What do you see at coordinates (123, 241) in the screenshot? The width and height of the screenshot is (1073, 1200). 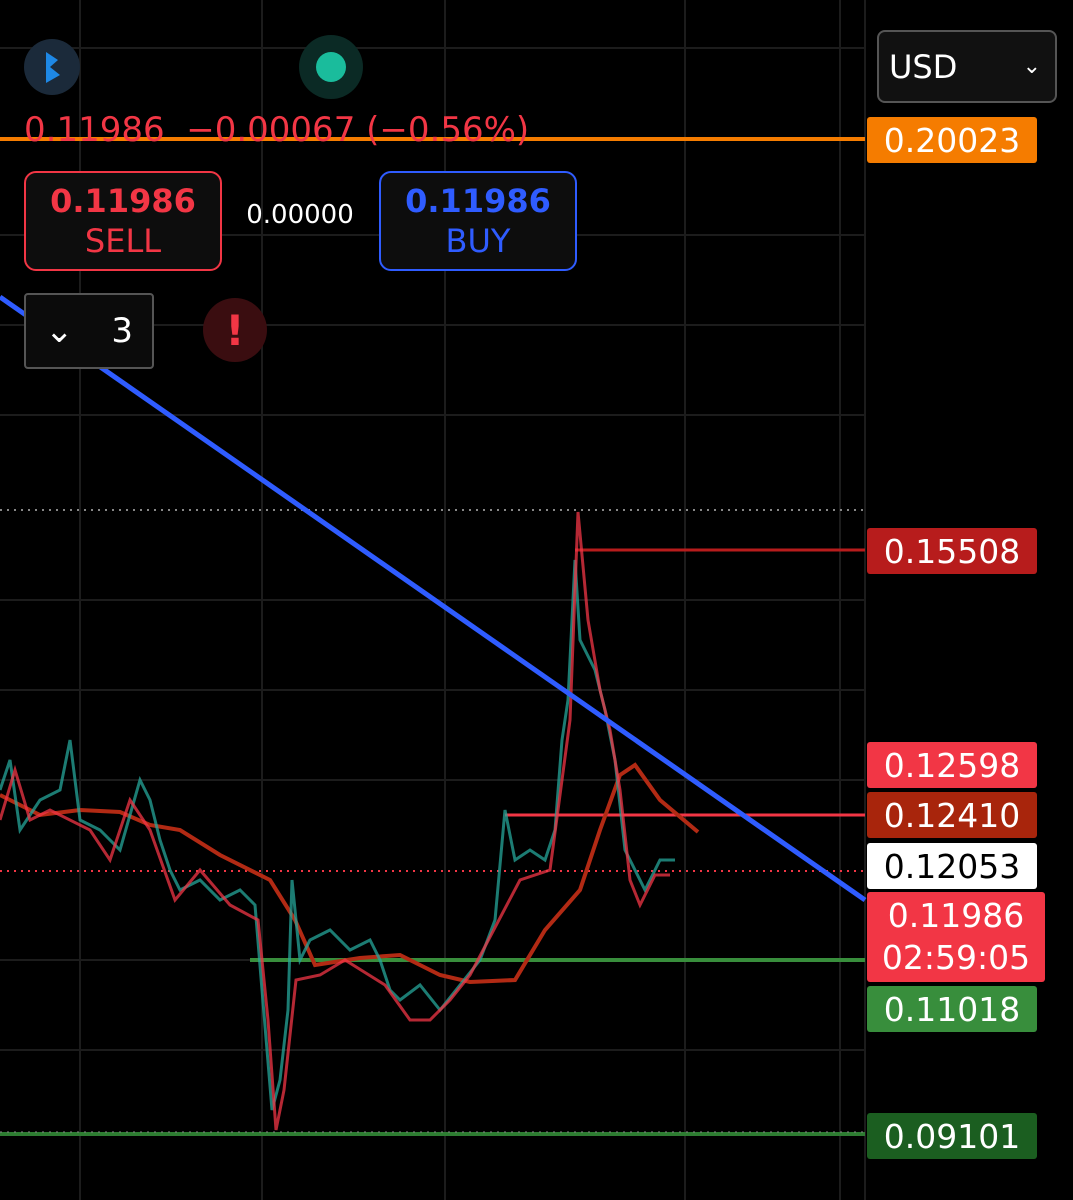 I see `sell-label: SELL` at bounding box center [123, 241].